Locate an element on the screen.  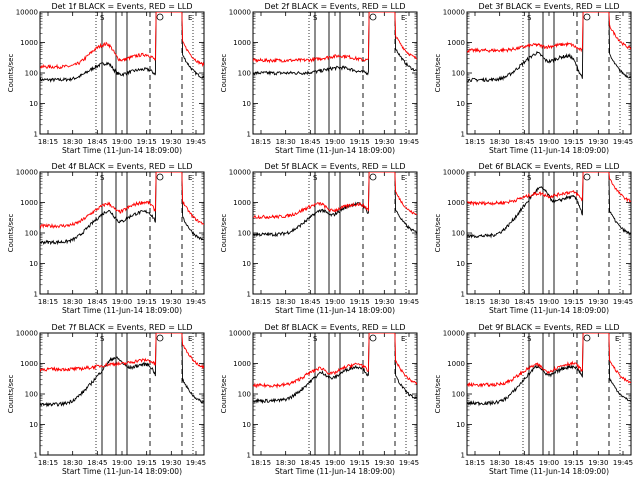
panel-title: Det 5f BLACK = Events, RED = LLD is located at coordinates (334, 166).